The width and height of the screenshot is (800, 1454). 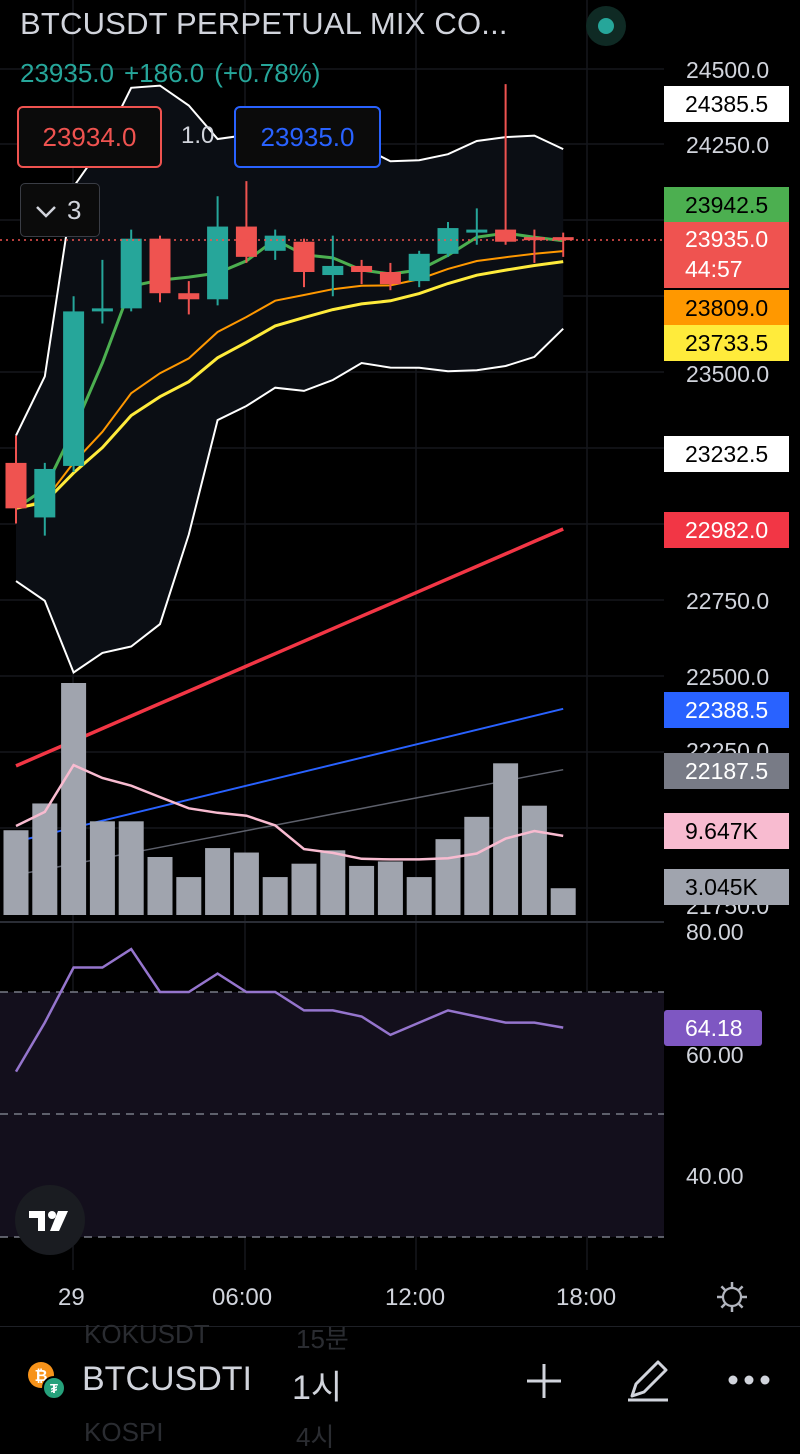 I want to click on rsi-axis-label: 60.00, so click(x=715, y=1055).